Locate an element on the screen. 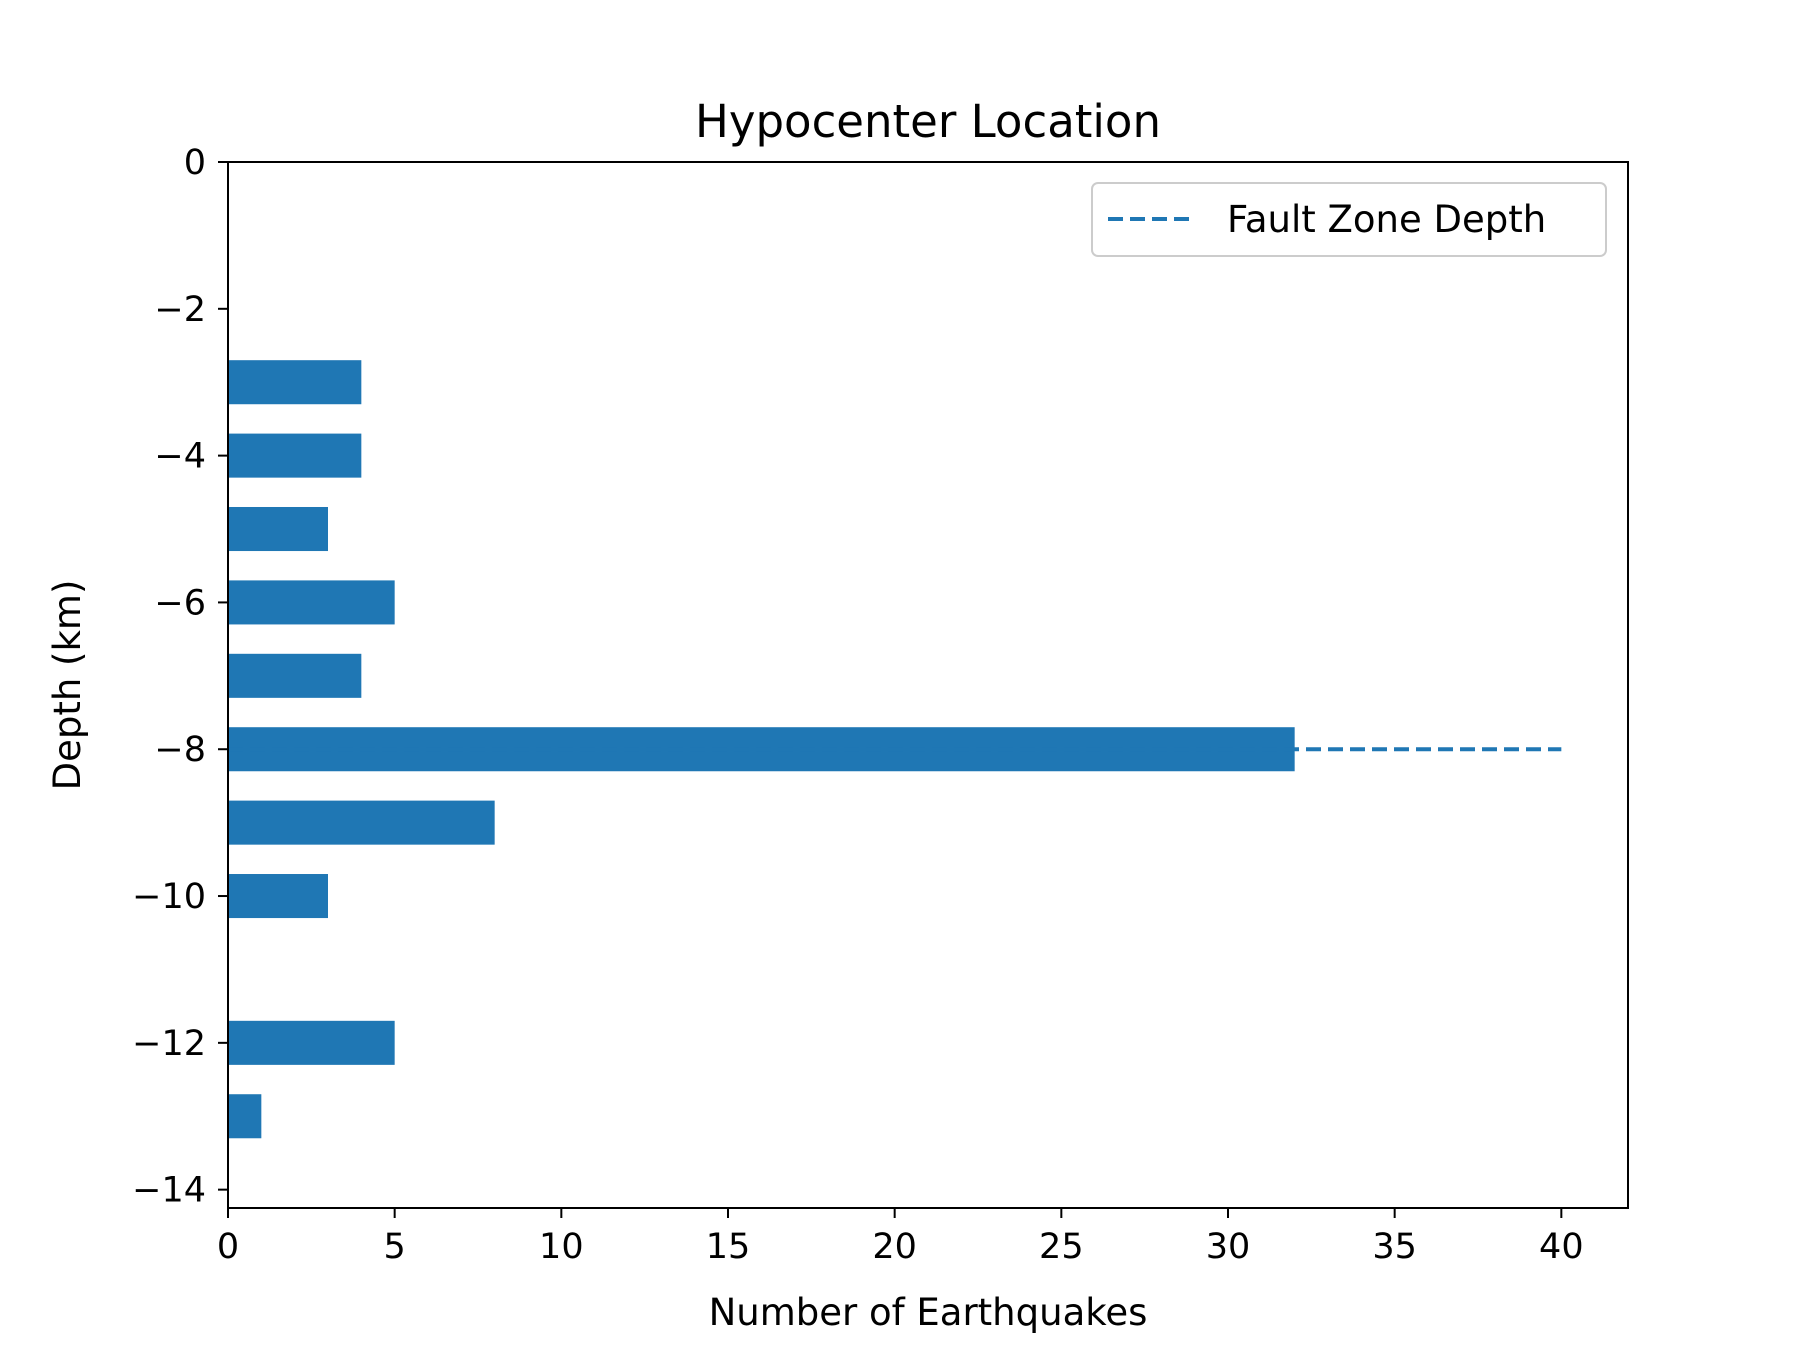 This screenshot has width=1800, height=1350. bar-depth-m10 is located at coordinates (278, 896).